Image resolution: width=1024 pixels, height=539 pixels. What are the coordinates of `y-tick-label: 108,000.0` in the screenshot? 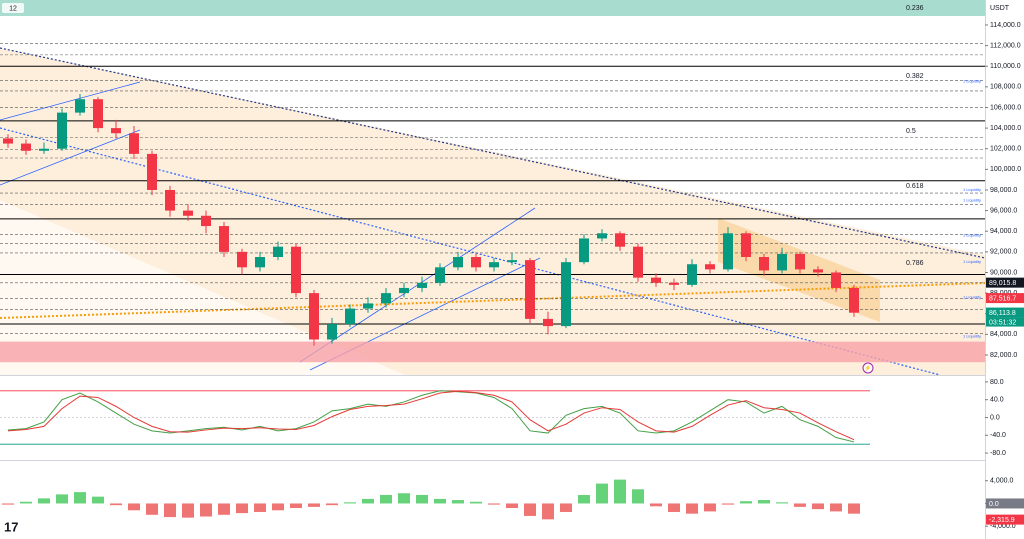 It's located at (1005, 87).